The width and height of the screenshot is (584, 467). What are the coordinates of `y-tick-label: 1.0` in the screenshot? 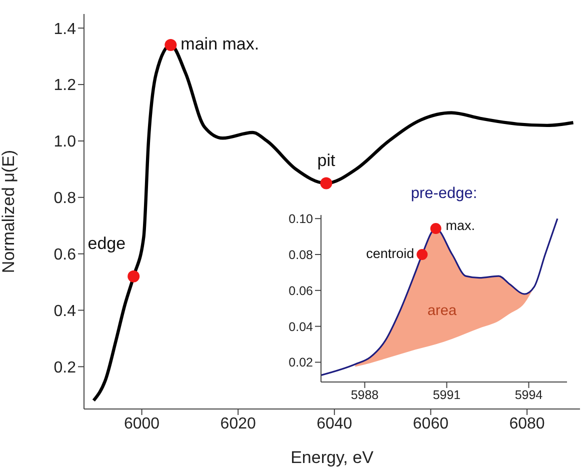 It's located at (65, 142).